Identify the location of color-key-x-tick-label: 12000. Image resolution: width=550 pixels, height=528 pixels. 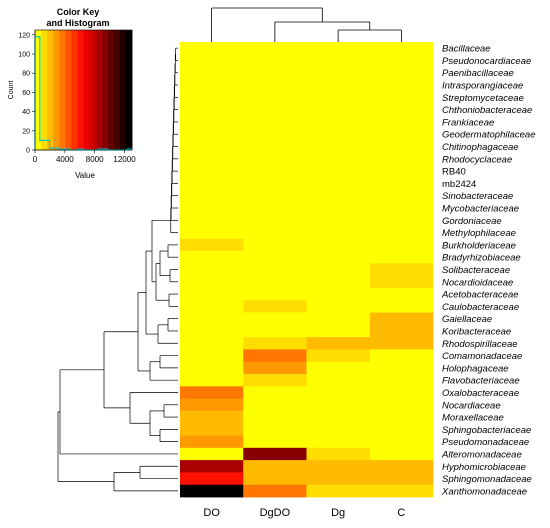
(124, 159).